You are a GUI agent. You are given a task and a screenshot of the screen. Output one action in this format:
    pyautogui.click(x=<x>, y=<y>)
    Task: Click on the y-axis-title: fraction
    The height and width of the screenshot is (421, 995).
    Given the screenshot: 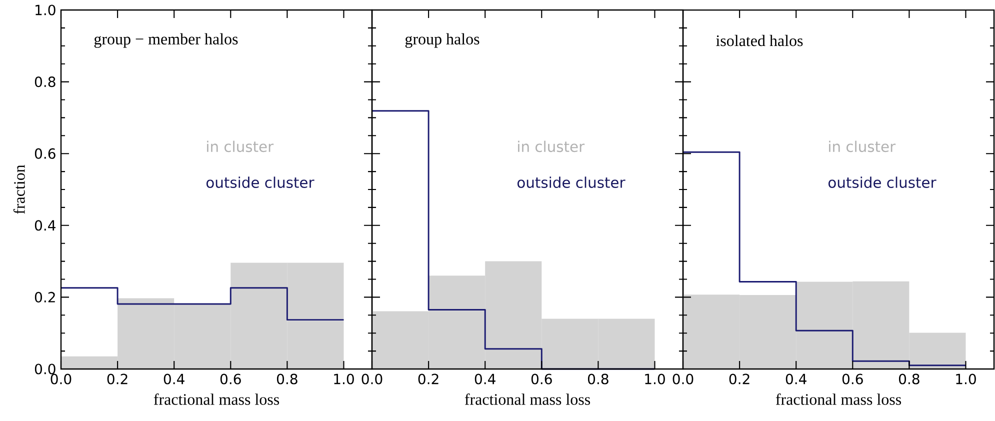 What is the action you would take?
    pyautogui.click(x=19, y=189)
    